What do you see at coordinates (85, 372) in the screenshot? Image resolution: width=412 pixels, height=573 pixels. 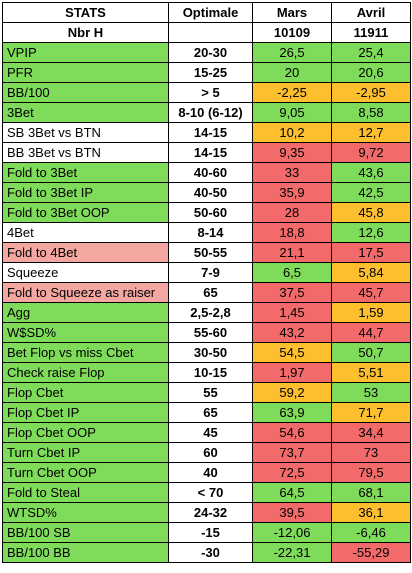 I see `stat-name-cell: Check raise Flop` at bounding box center [85, 372].